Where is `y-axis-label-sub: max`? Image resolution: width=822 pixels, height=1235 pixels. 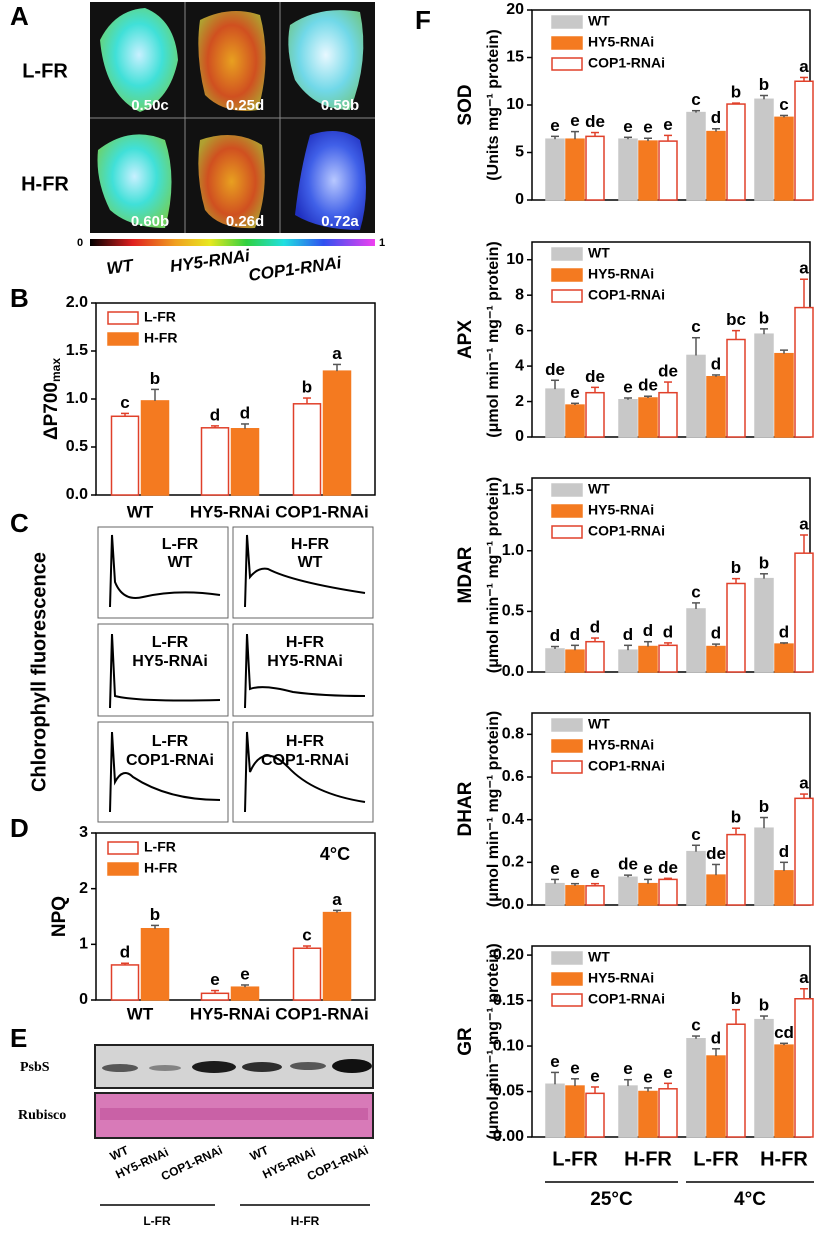 y-axis-label-sub: max is located at coordinates (56, 370).